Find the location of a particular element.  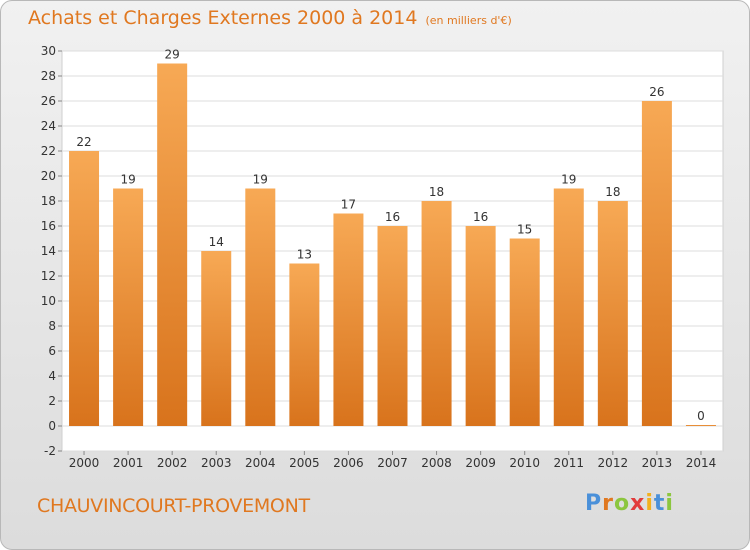

y-tick-label: 12 is located at coordinates (48, 276).